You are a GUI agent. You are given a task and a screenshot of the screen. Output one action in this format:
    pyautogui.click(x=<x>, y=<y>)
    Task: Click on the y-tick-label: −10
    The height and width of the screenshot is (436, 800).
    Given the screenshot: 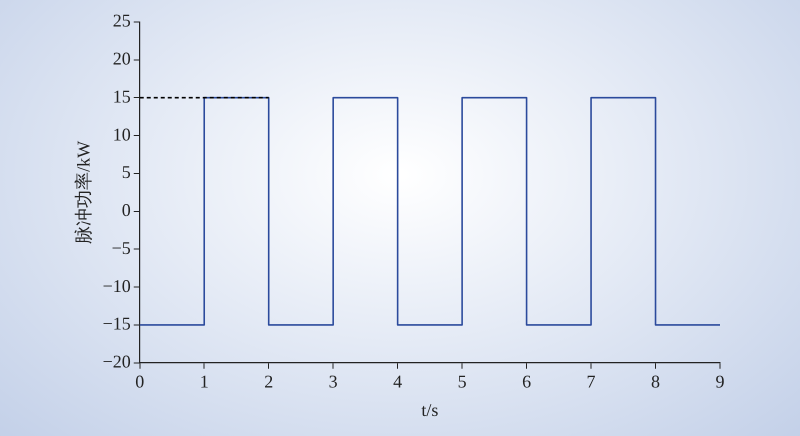 What is the action you would take?
    pyautogui.click(x=116, y=286)
    